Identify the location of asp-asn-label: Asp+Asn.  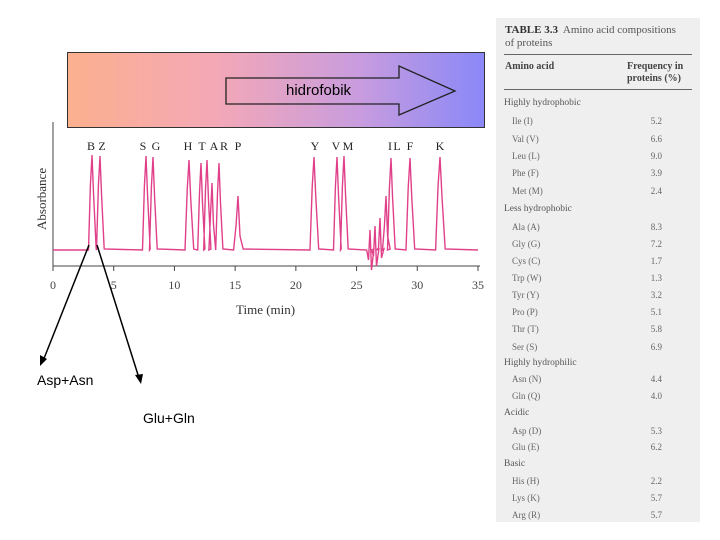
(65, 380).